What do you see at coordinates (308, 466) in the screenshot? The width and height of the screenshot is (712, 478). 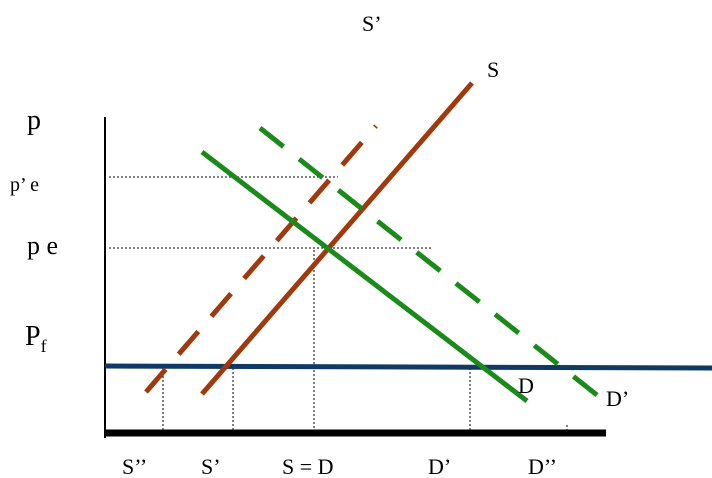 I see `x-label-s-equals-d: S = D` at bounding box center [308, 466].